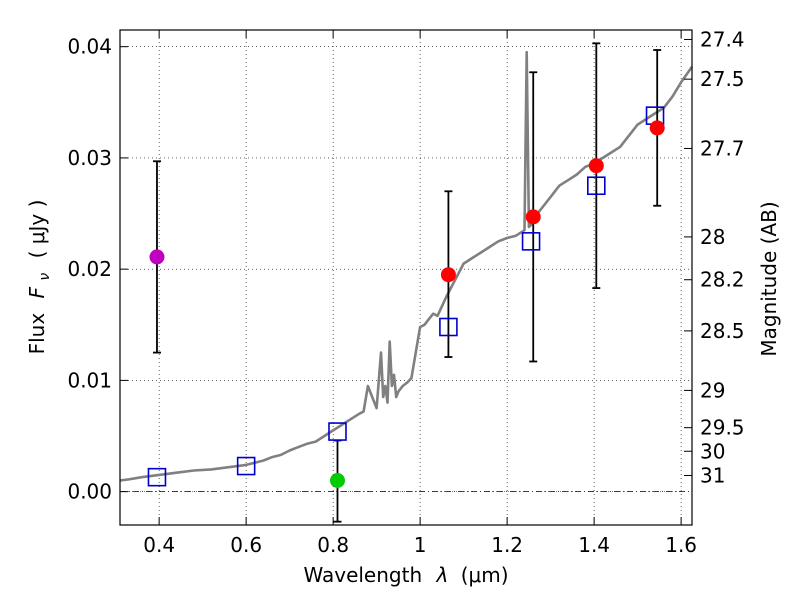 The image size is (800, 600). I want to click on y2-tick-label-4: 28.2, so click(722, 280).